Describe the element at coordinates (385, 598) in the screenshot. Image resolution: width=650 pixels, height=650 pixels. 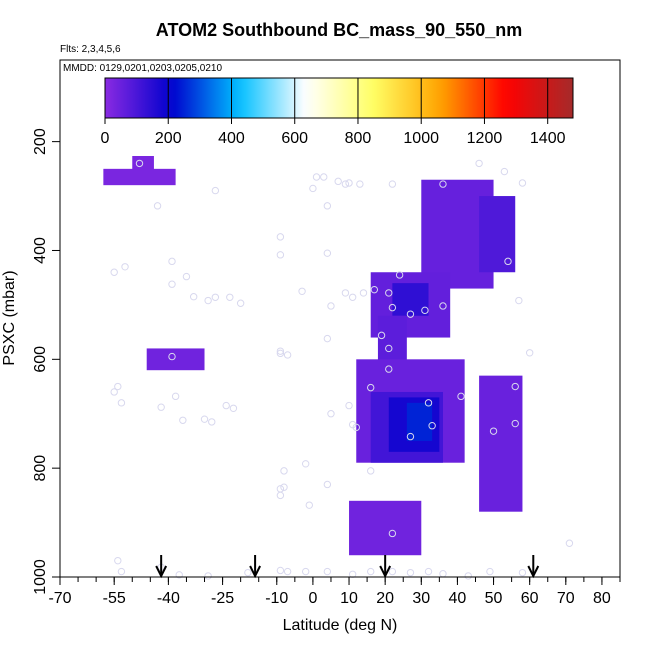
I see `x-tick-label-7: 20` at that location.